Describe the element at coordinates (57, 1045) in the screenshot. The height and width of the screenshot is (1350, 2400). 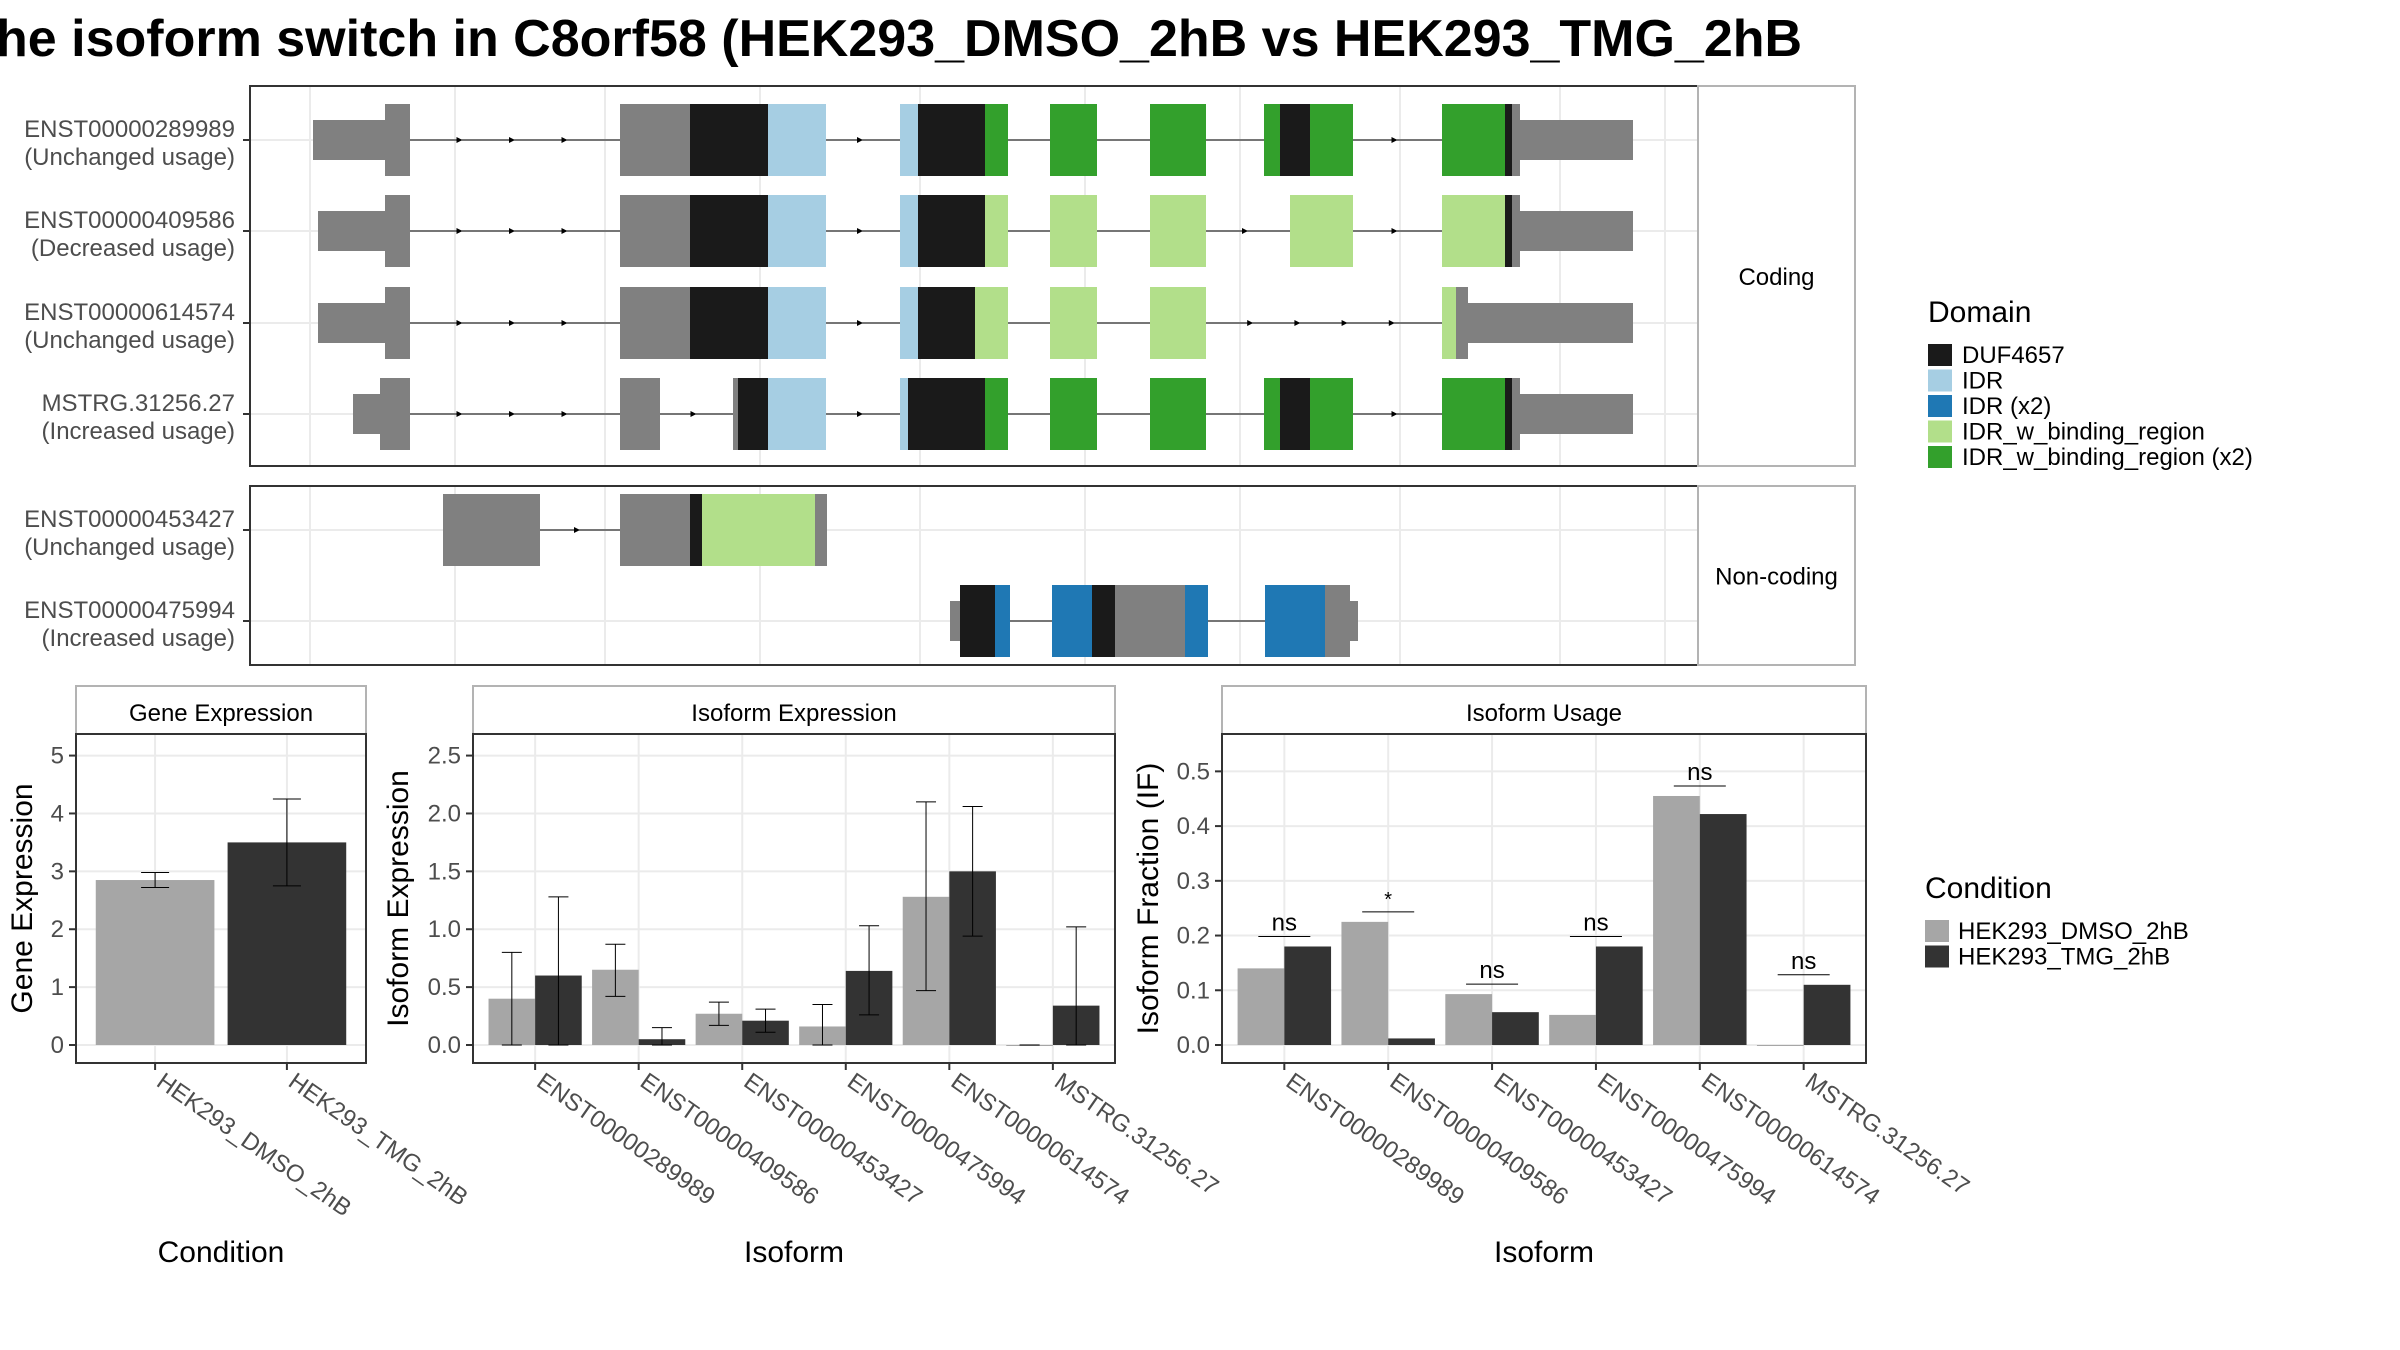
I see `y-tick-label: 0` at that location.